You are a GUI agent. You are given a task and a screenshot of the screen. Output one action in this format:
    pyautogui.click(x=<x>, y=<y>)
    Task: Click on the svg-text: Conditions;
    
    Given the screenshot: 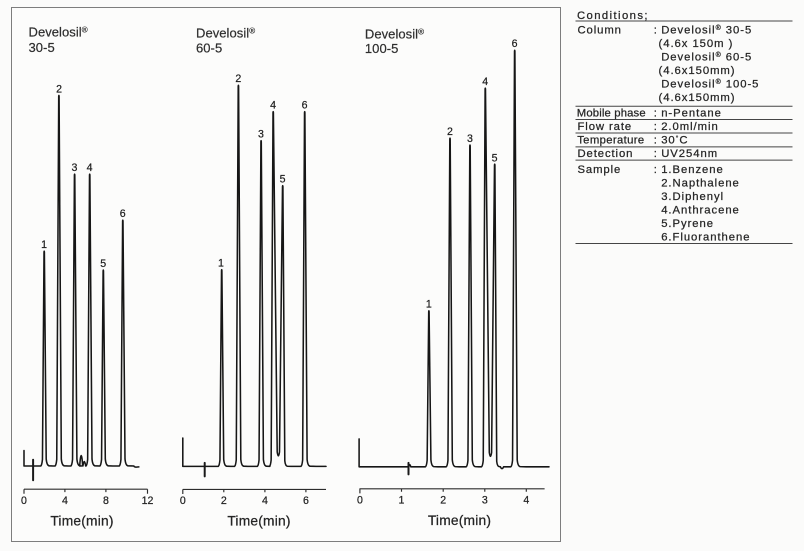 What is the action you would take?
    pyautogui.click(x=613, y=16)
    